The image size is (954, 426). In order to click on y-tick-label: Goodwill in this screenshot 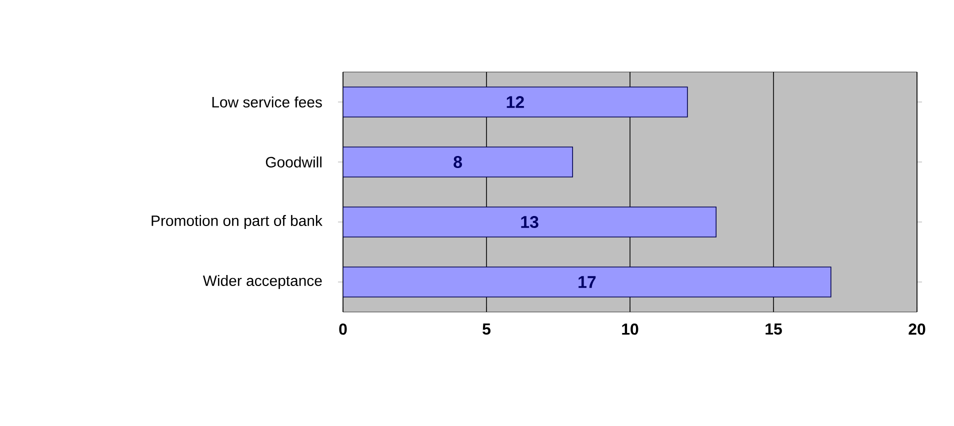, I will do `click(294, 162)`.